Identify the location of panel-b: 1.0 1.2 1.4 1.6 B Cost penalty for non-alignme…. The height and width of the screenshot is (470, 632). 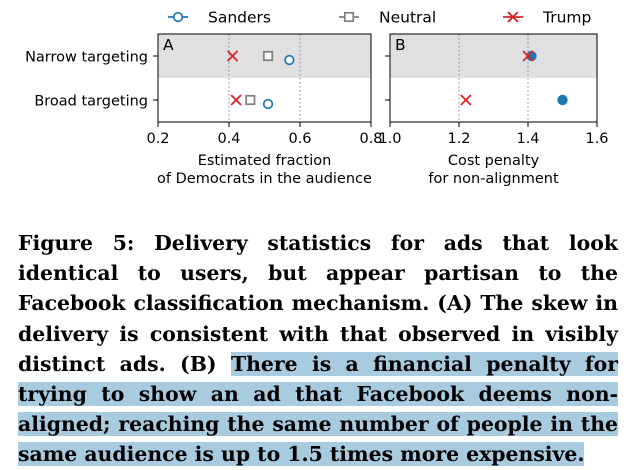
(493, 110).